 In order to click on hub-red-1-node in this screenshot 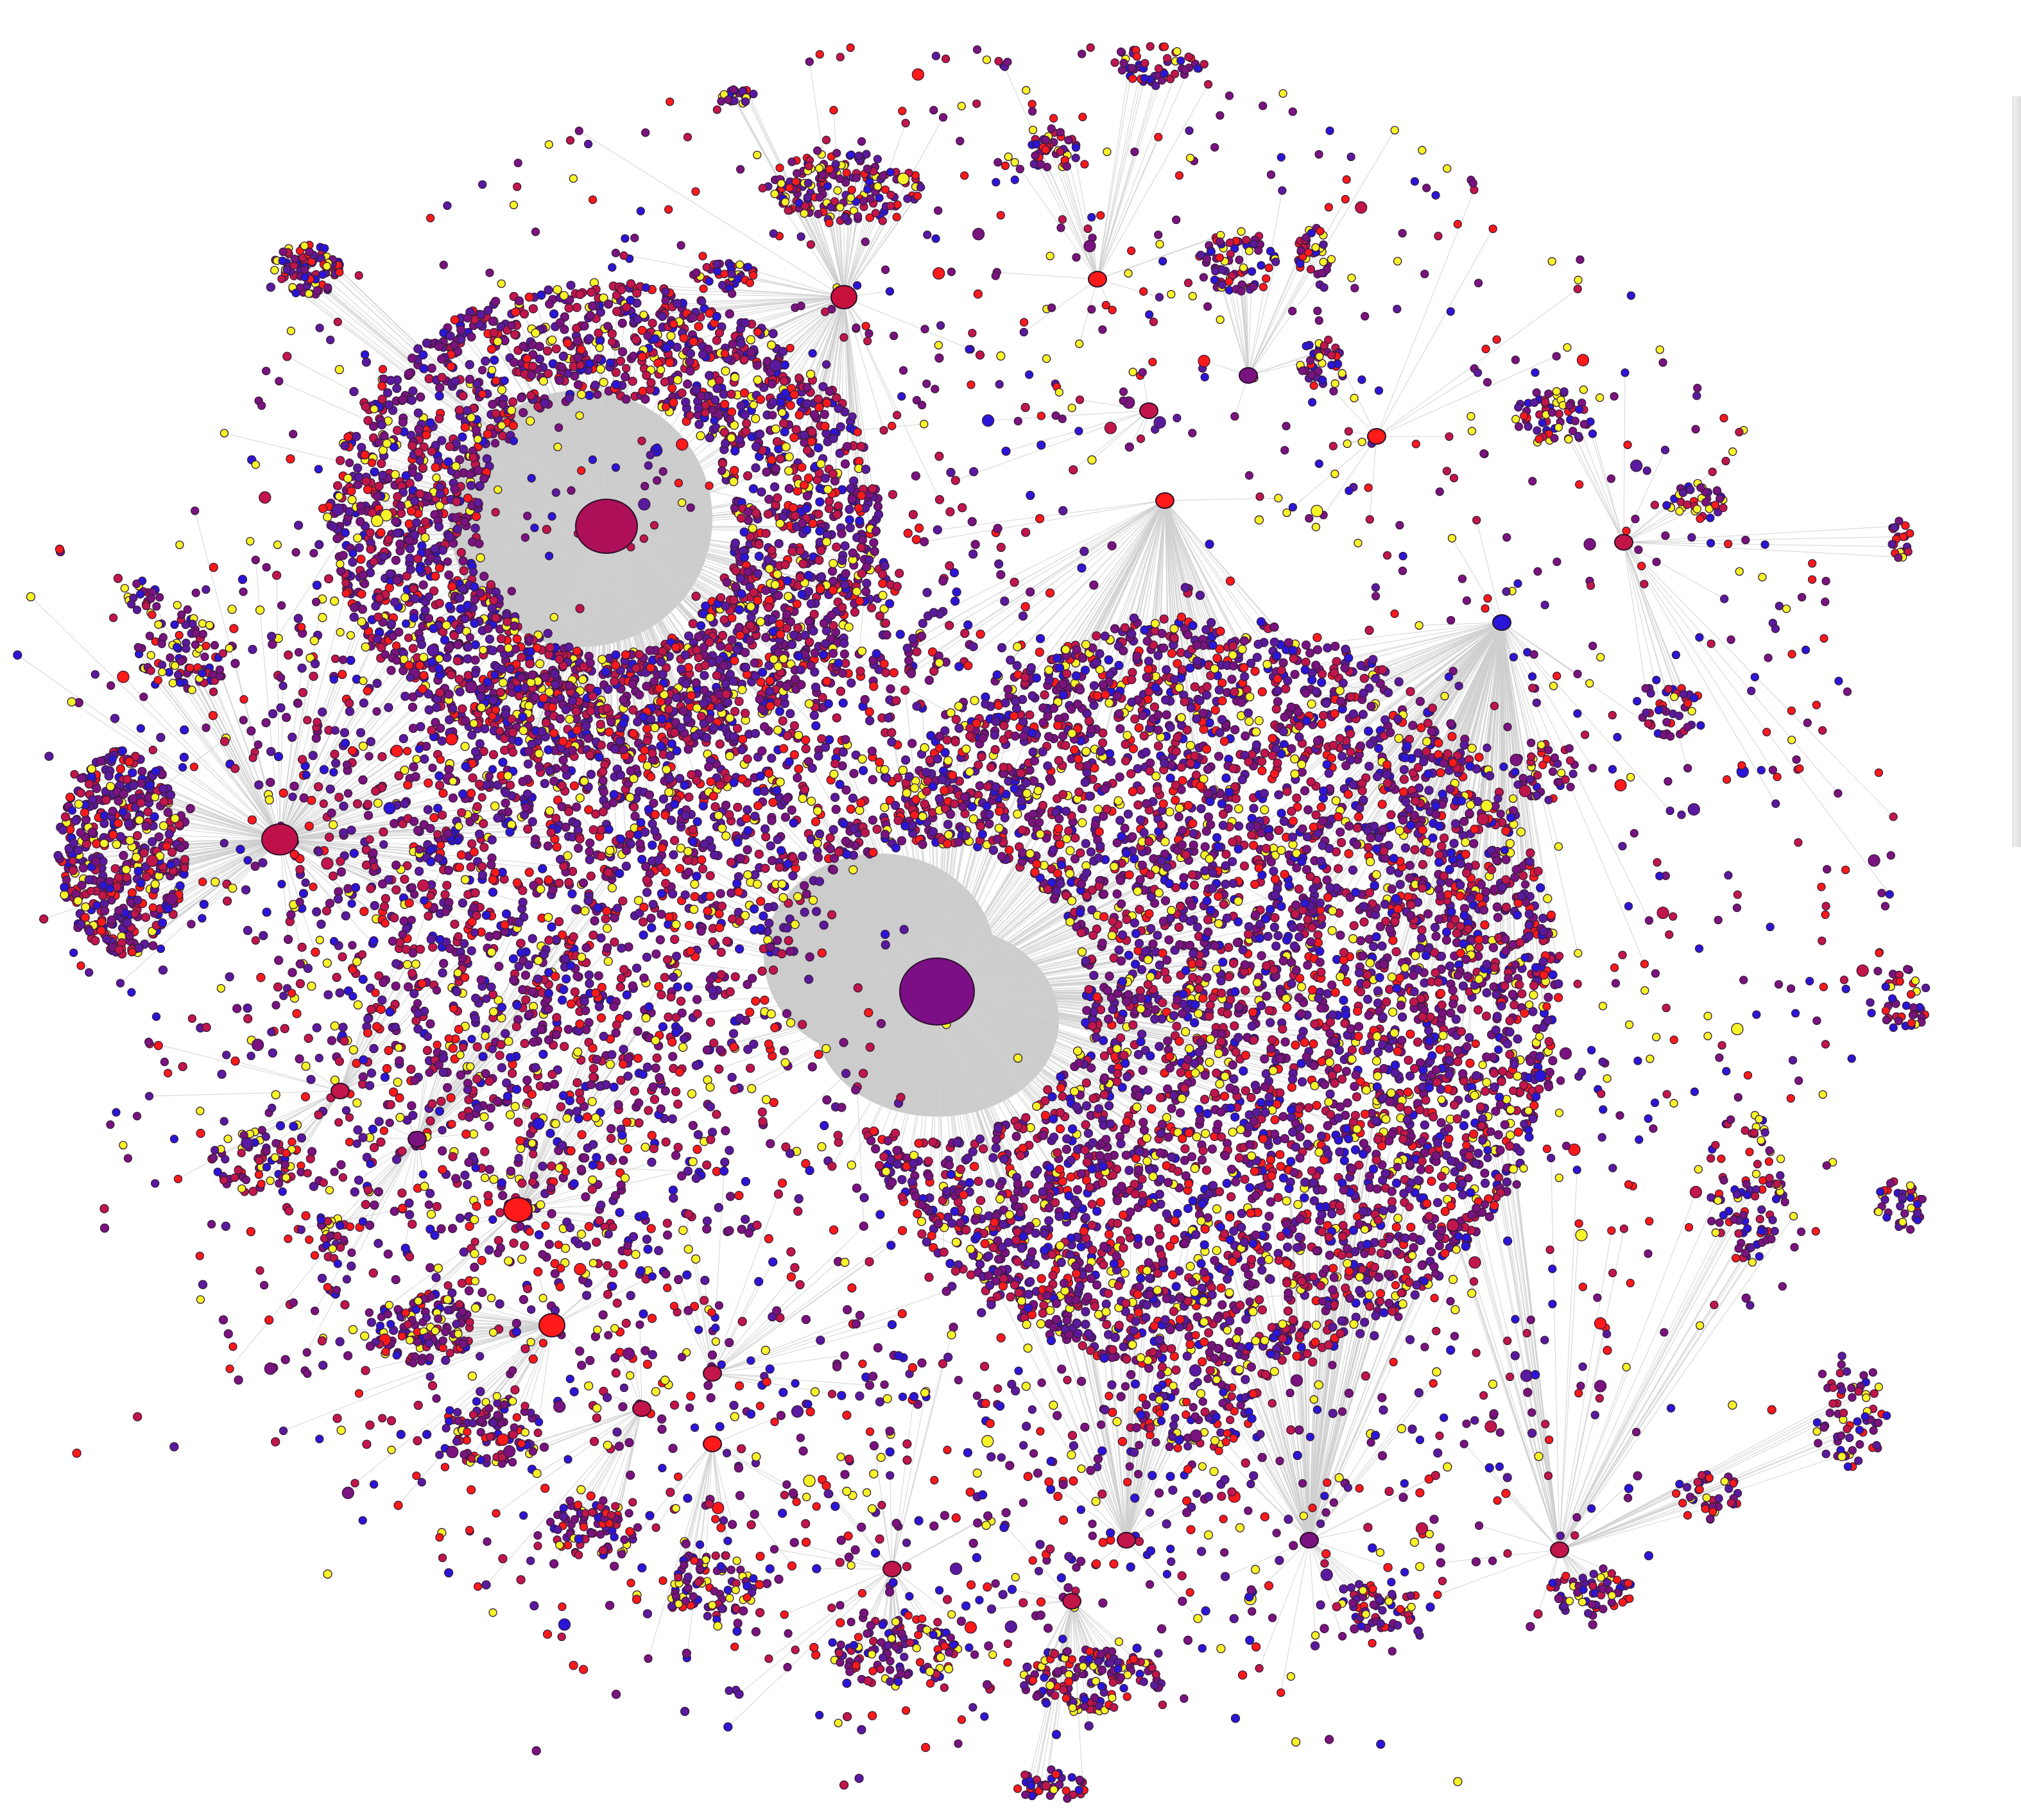, I will do `click(518, 1210)`.